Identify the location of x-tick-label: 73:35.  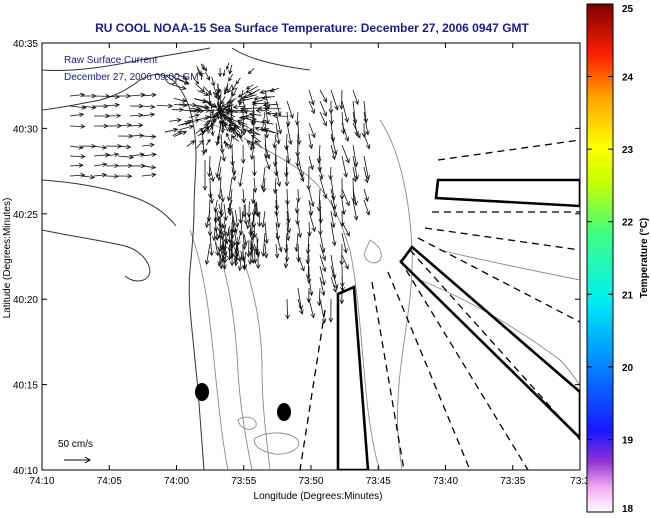
(512, 481).